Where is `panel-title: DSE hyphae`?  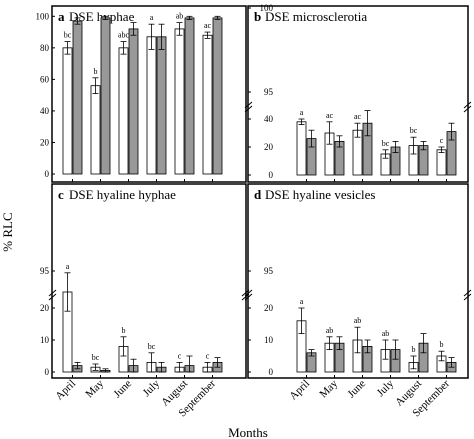 panel-title: DSE hyphae is located at coordinates (102, 16).